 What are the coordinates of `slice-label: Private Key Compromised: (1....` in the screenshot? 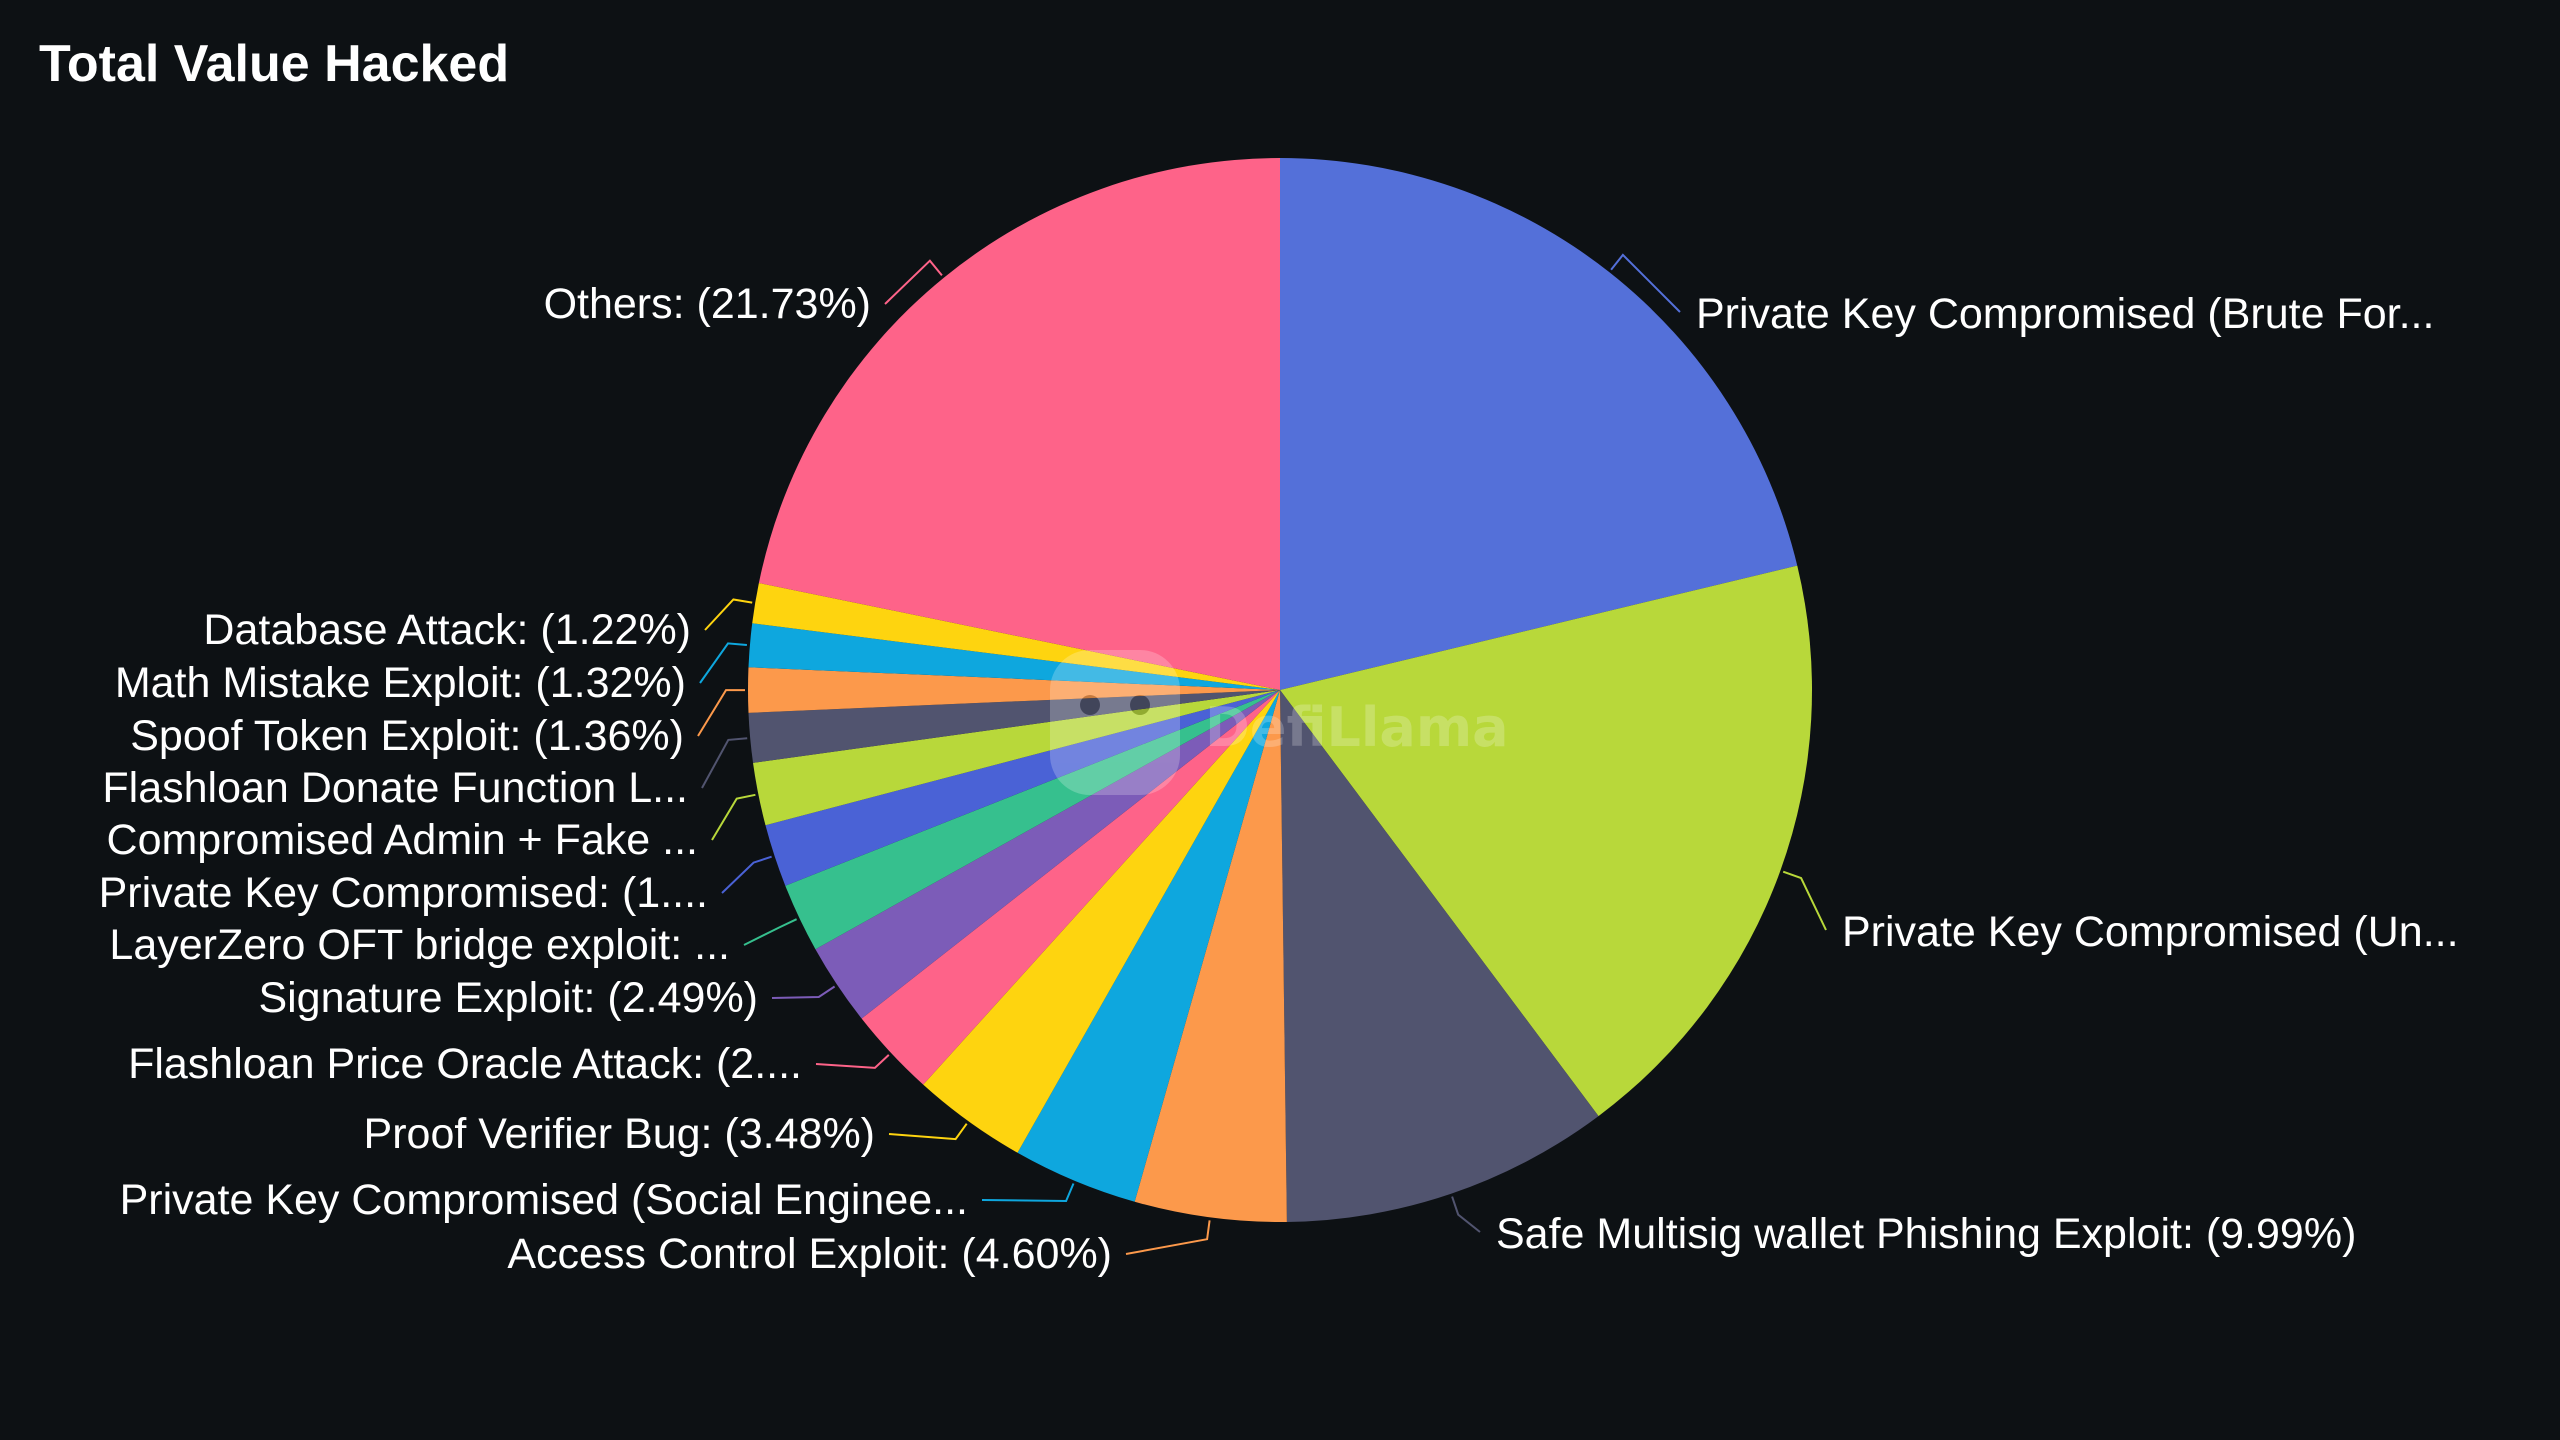 It's located at (403, 893).